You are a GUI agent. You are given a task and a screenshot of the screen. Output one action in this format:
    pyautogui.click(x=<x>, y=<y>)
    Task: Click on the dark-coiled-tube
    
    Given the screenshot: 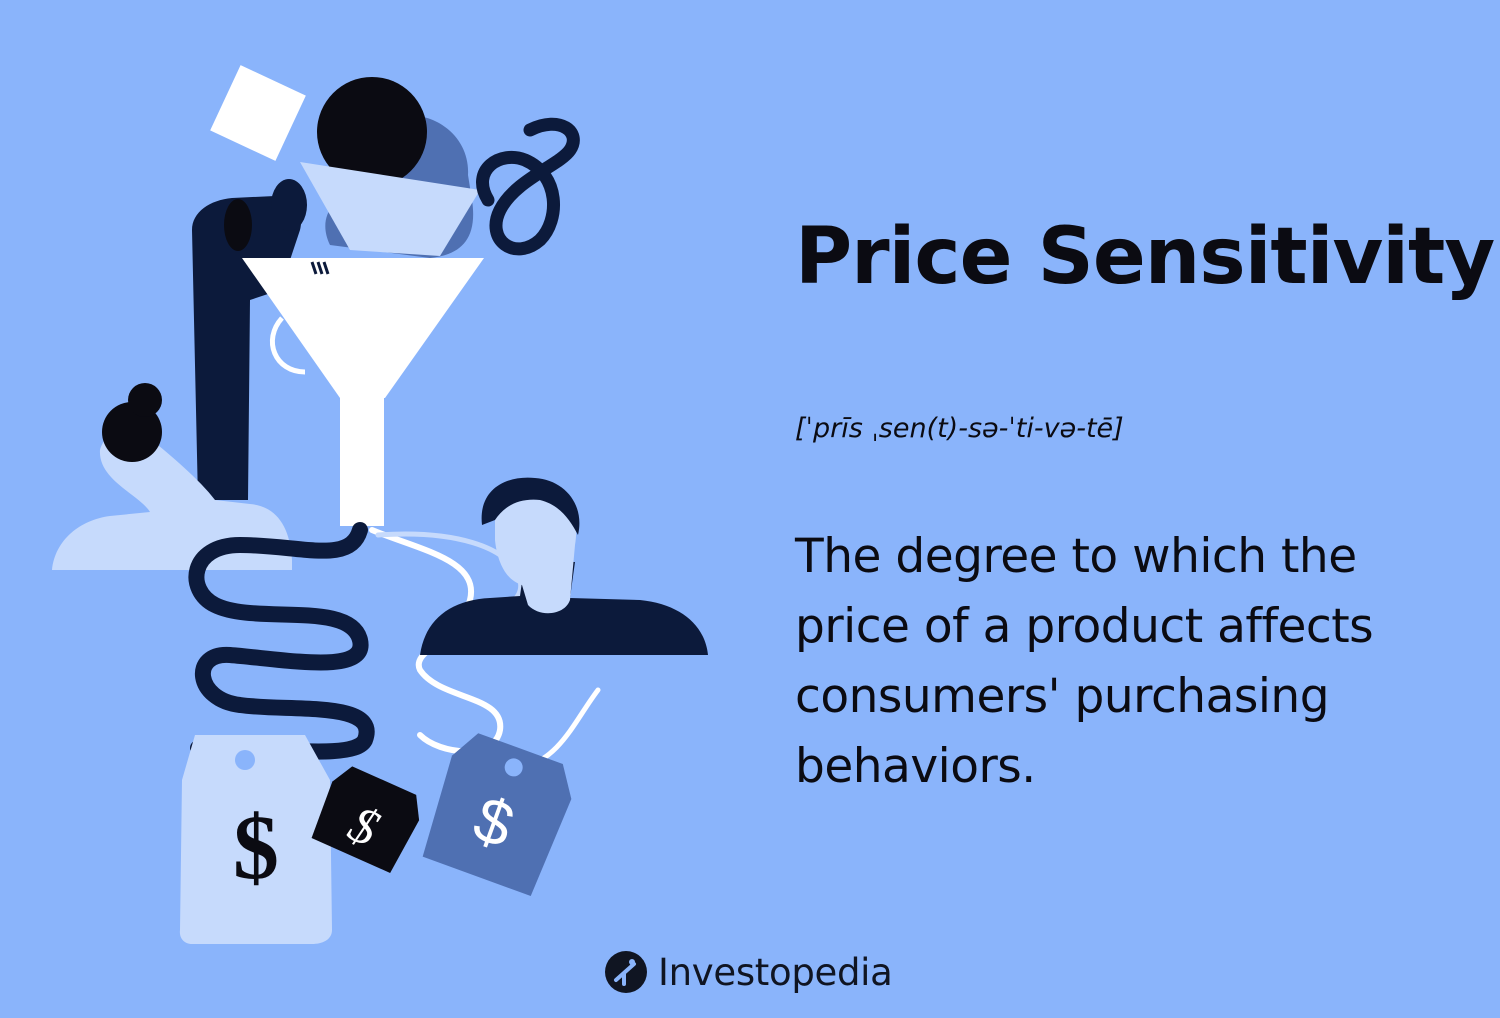 What is the action you would take?
    pyautogui.click(x=281, y=641)
    